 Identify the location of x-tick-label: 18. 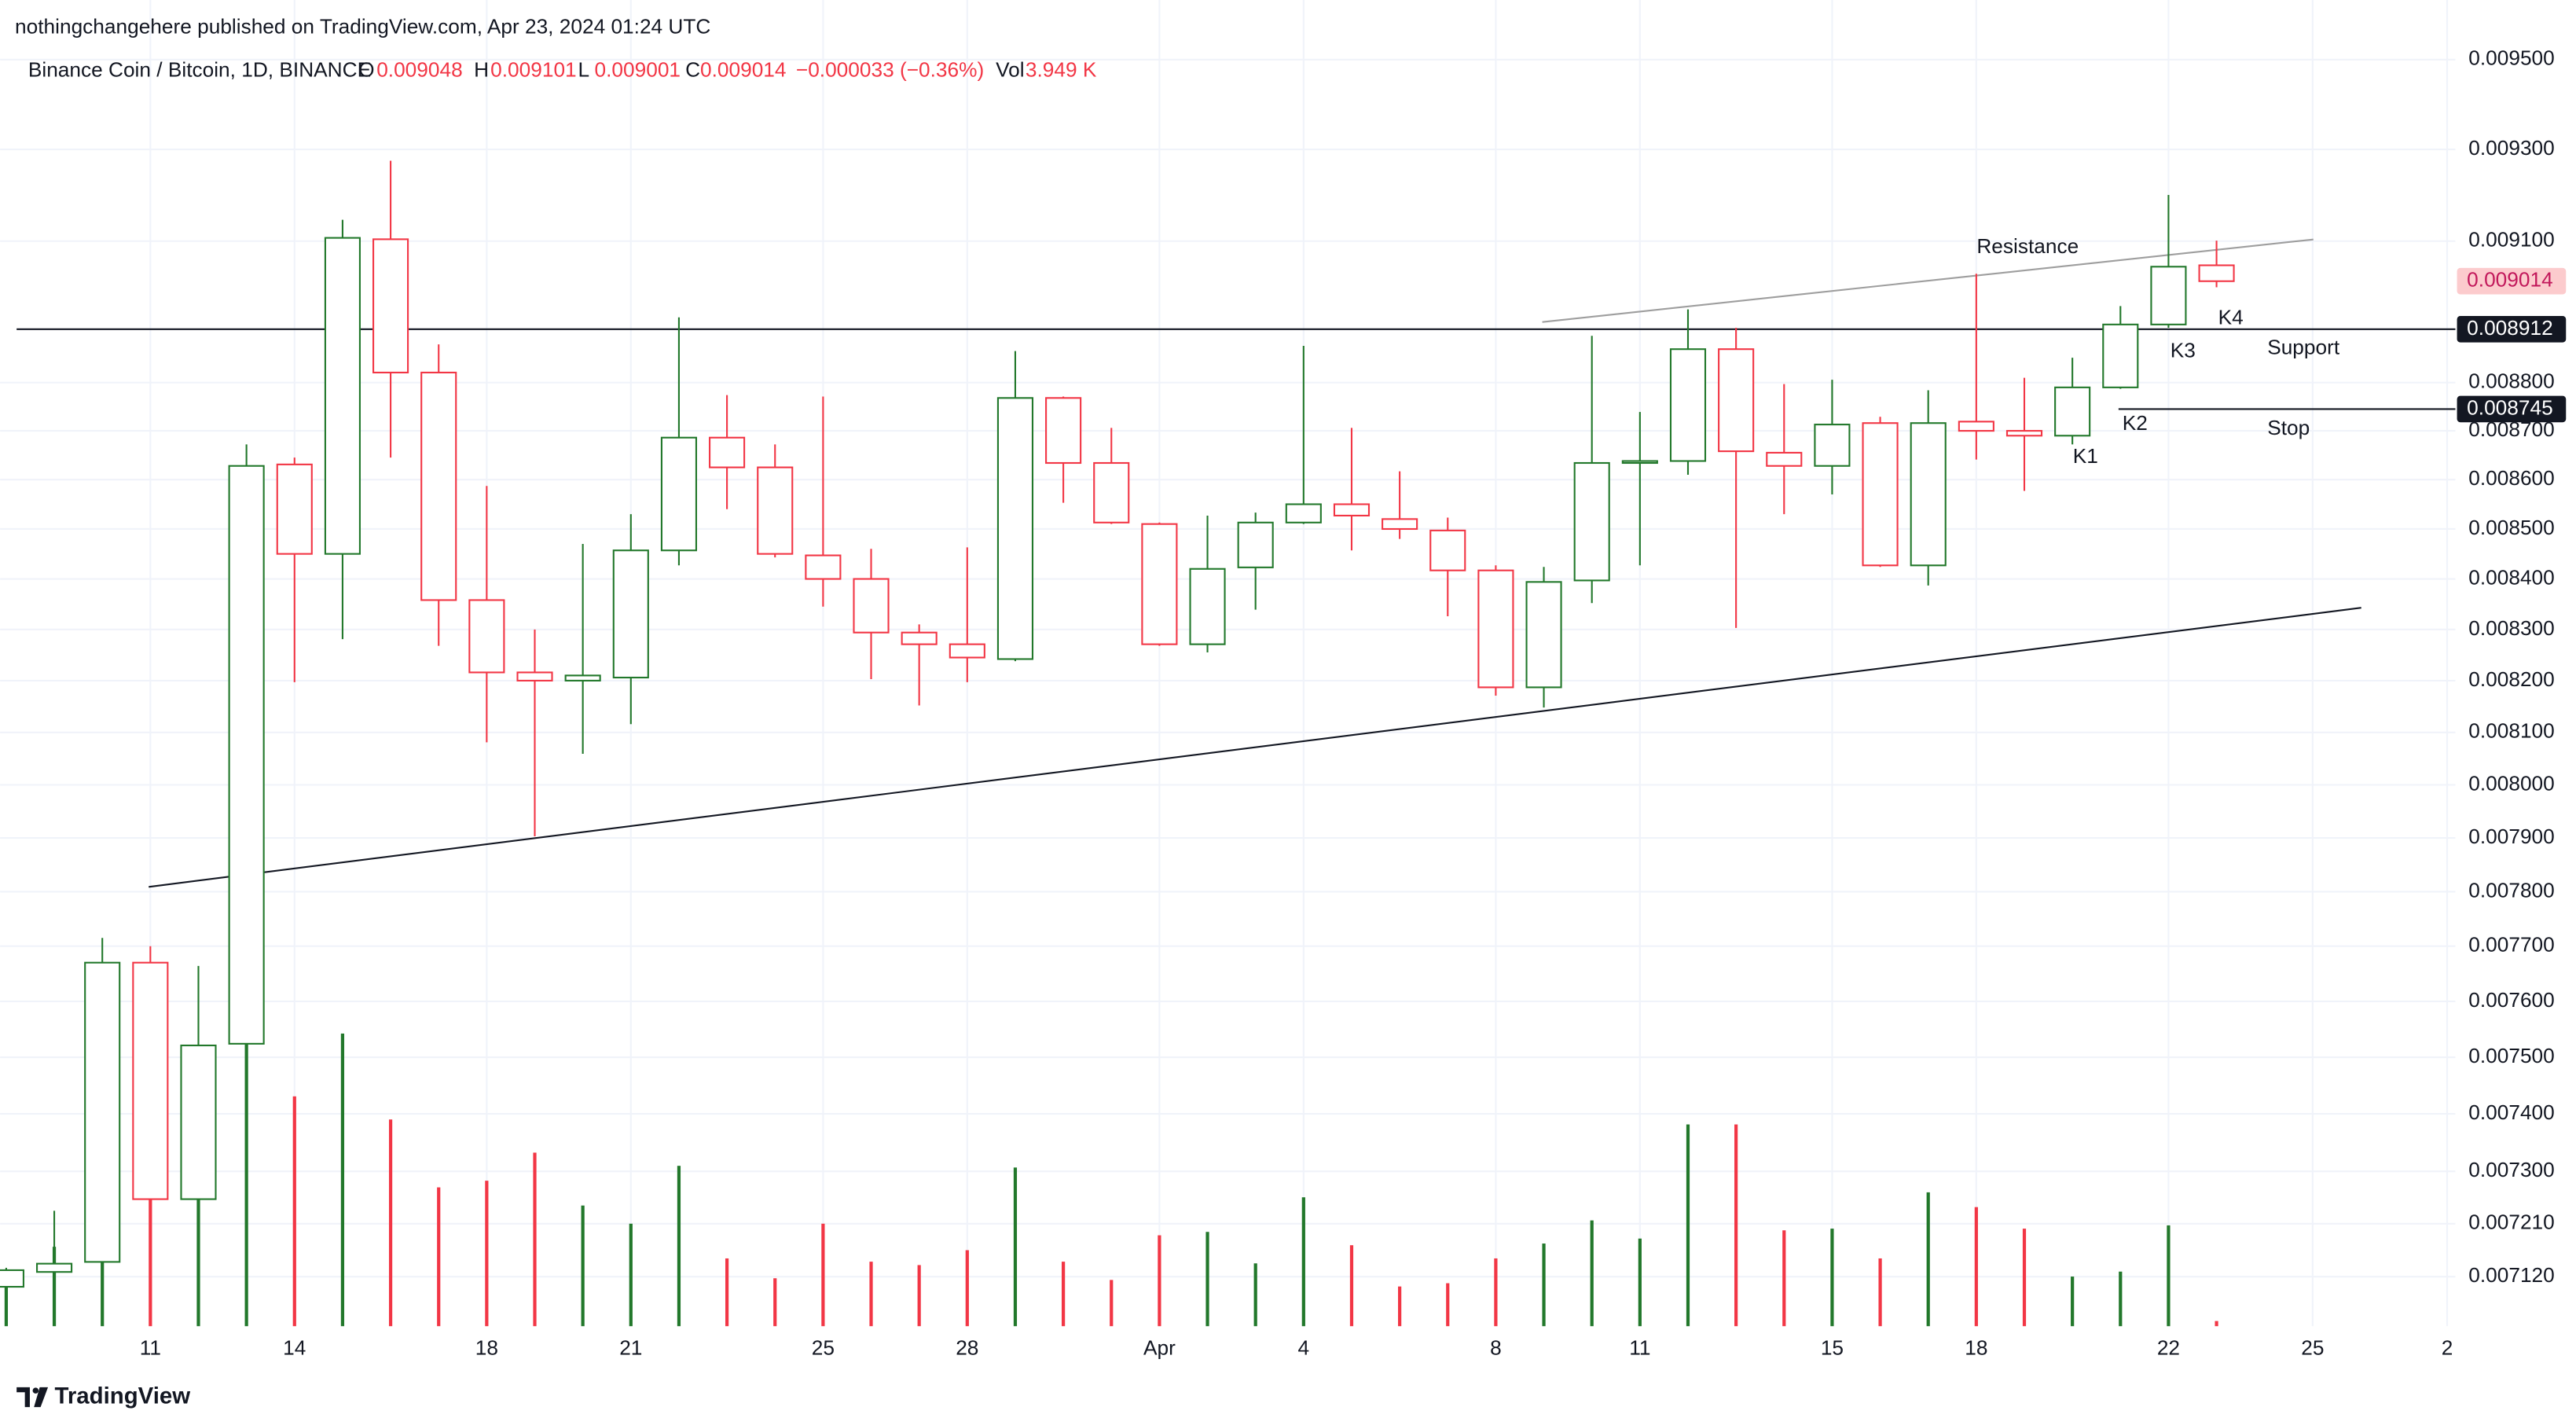
(486, 1348).